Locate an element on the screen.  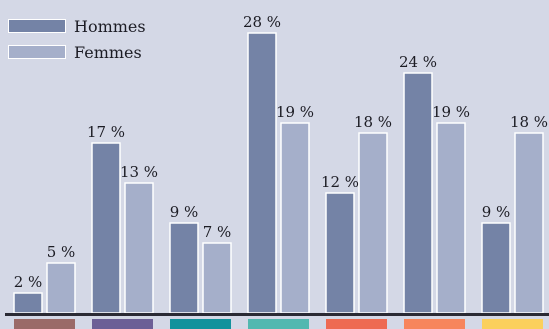
legend-item-femmes: Femmes is located at coordinates (77, 52).